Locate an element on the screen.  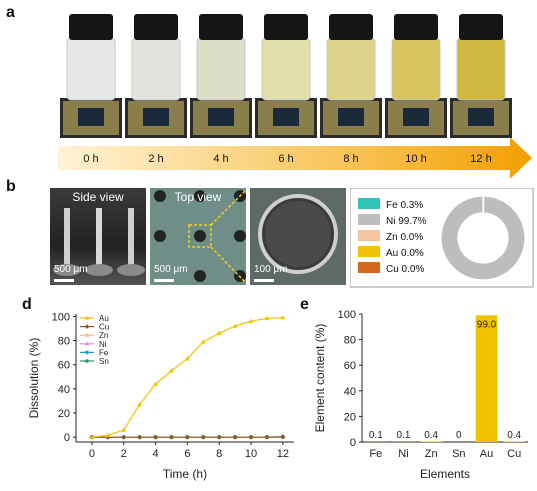
zoom-hole-photo: 100 μm is located at coordinates (298, 236).